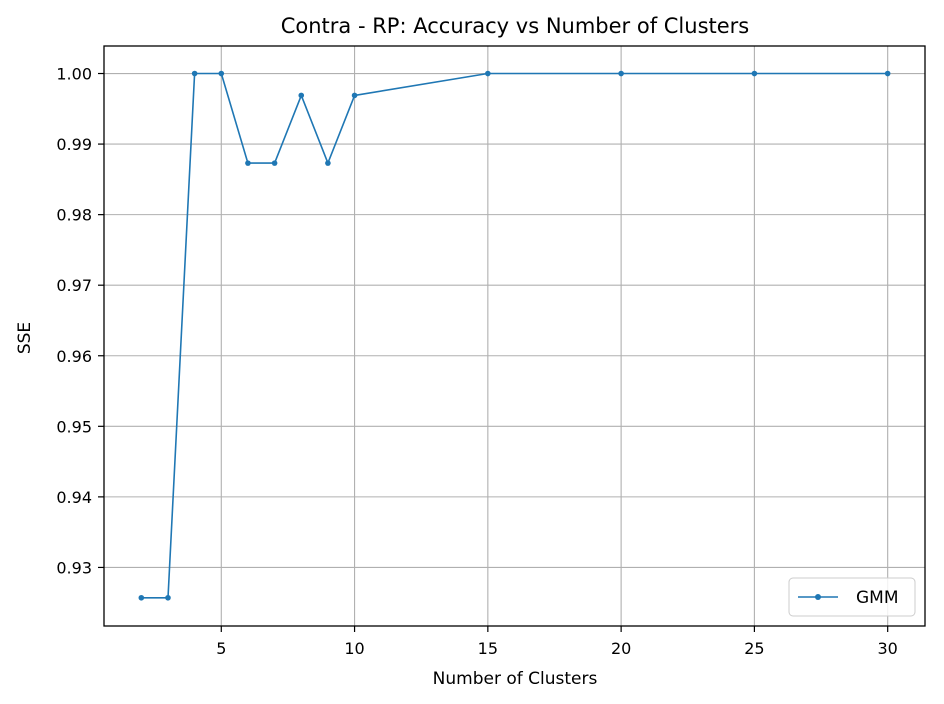  I want to click on y-tick-label: 0.97, so click(74, 285).